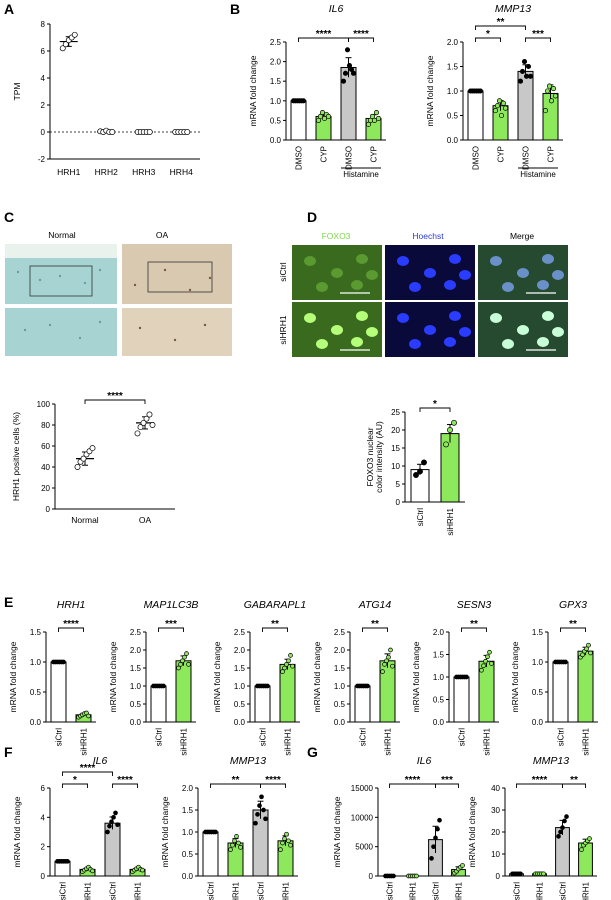  Describe the element at coordinates (16, 456) in the screenshot. I see `y-axis-label: HRH1 positive cells (%)` at that location.